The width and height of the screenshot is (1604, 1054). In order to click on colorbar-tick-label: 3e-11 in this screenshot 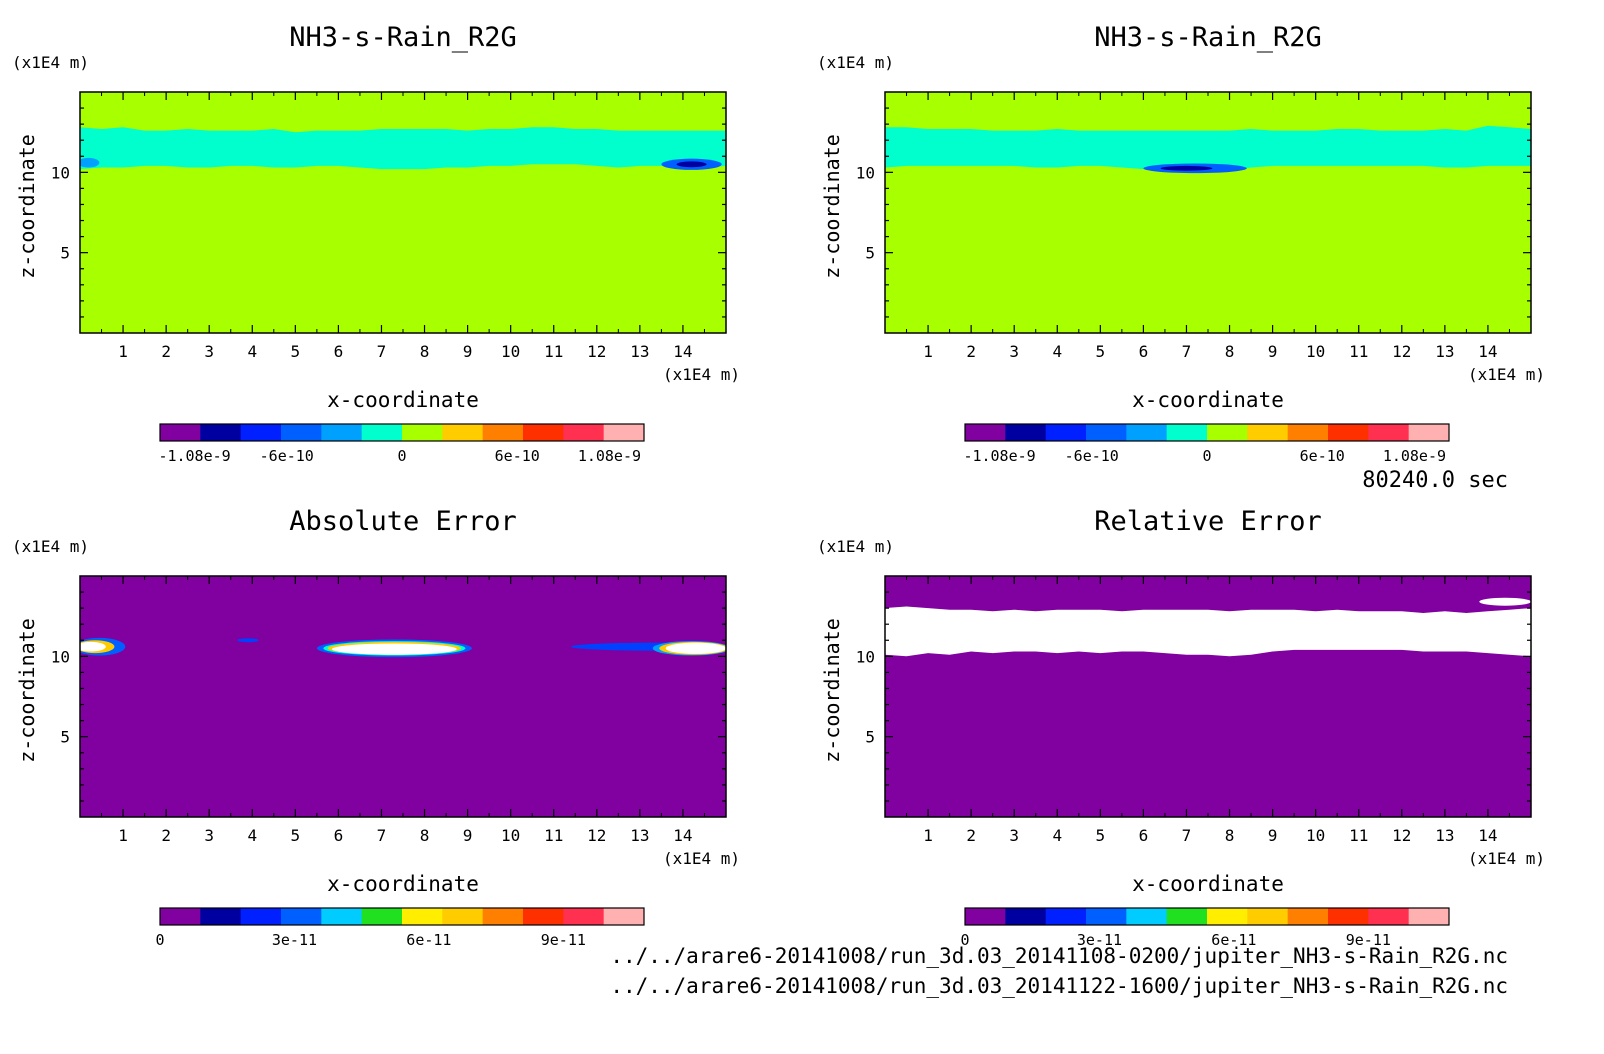, I will do `click(294, 940)`.